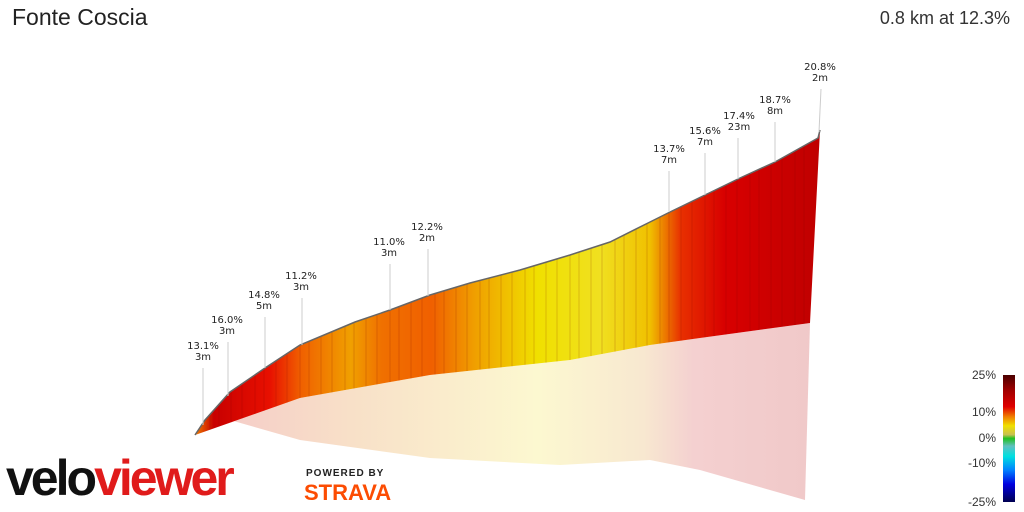 This screenshot has width=1024, height=512. Describe the element at coordinates (983, 375) in the screenshot. I see `legend-tick: 25%` at that location.